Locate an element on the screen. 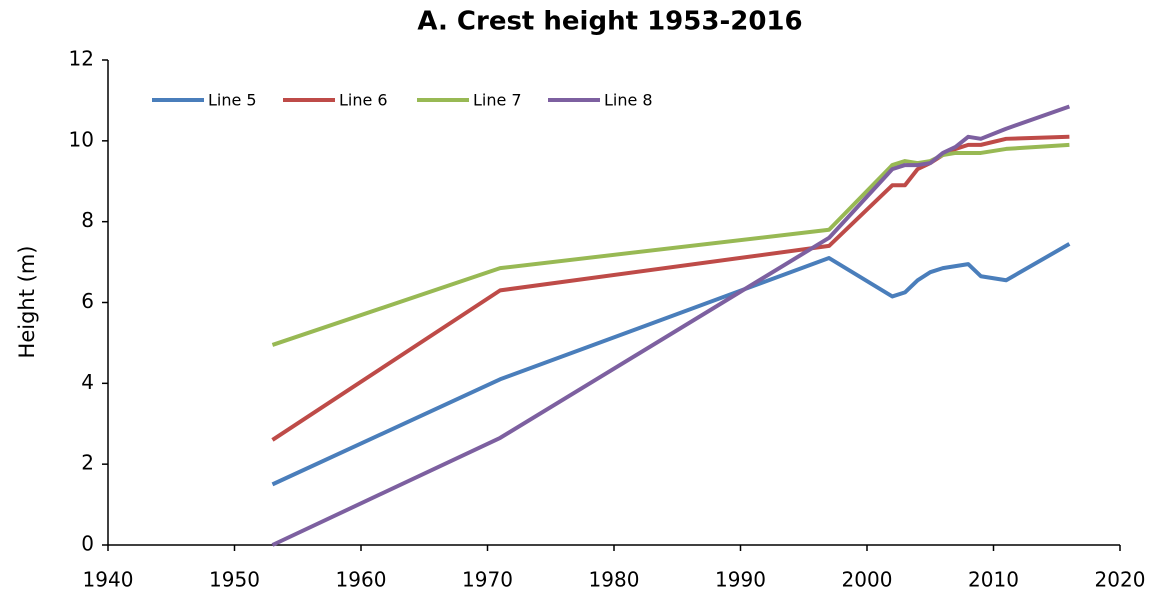 The width and height of the screenshot is (1167, 605). x-tick-label: 2010 is located at coordinates (993, 580).